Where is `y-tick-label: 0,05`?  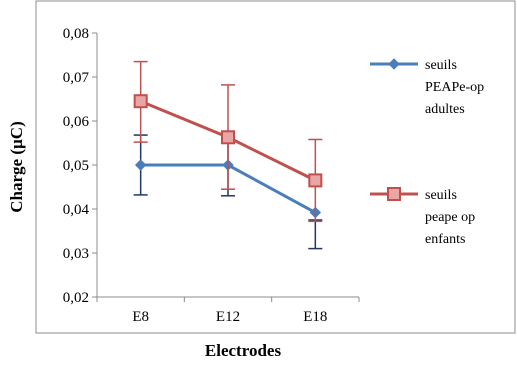 y-tick-label: 0,05 is located at coordinates (76, 166).